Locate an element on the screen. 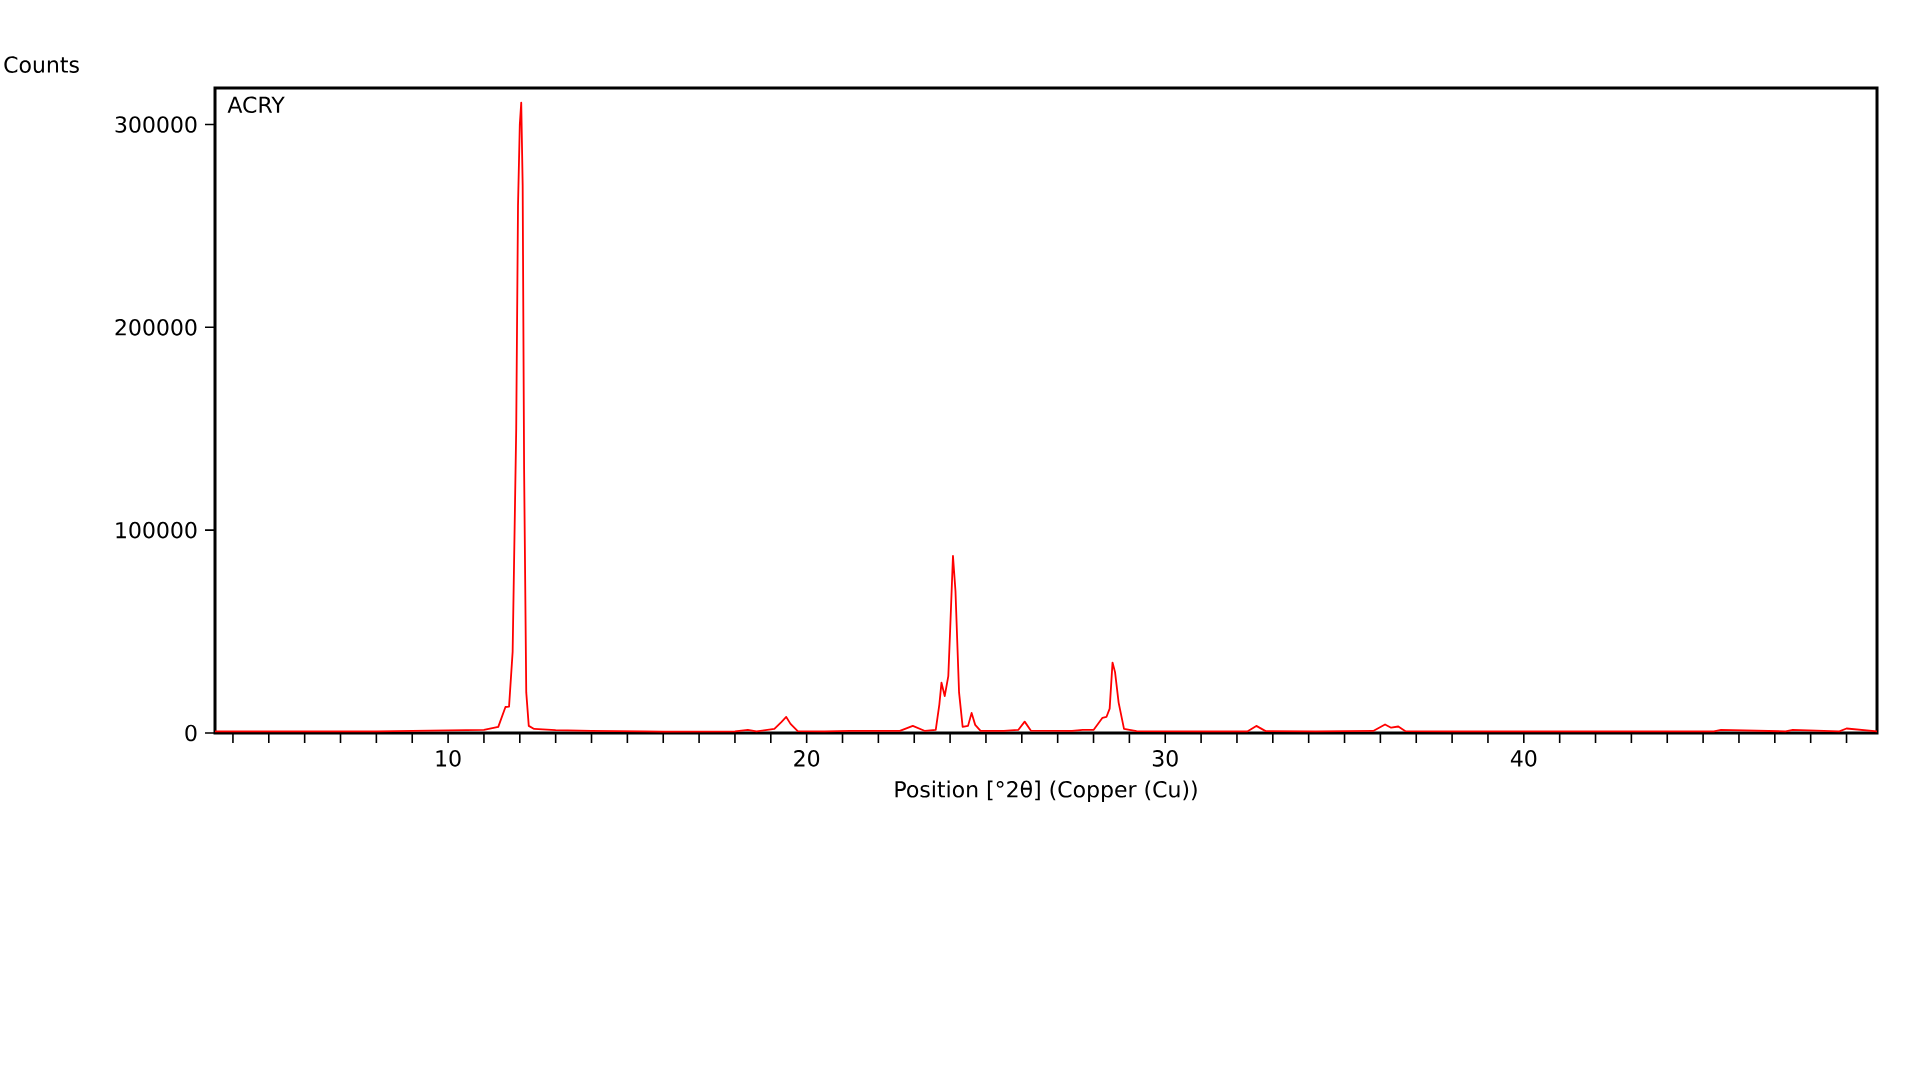  y-axis-title: Counts is located at coordinates (41, 64).